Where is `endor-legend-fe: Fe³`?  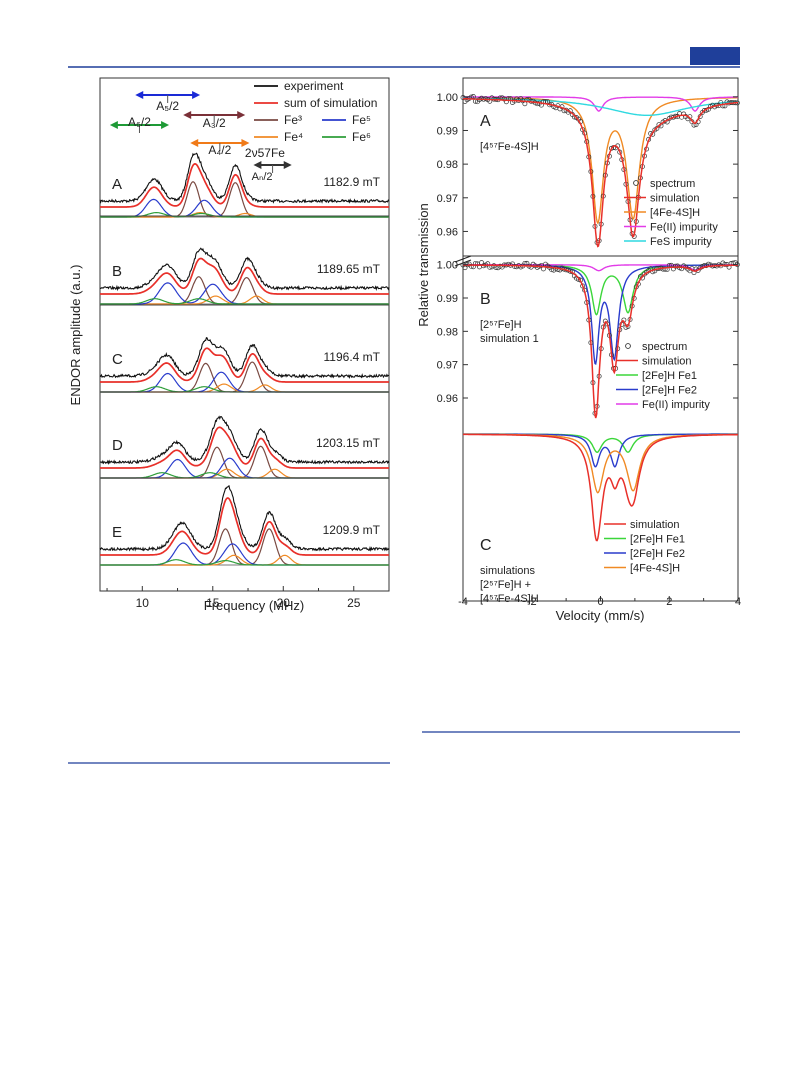 endor-legend-fe: Fe³ is located at coordinates (278, 120).